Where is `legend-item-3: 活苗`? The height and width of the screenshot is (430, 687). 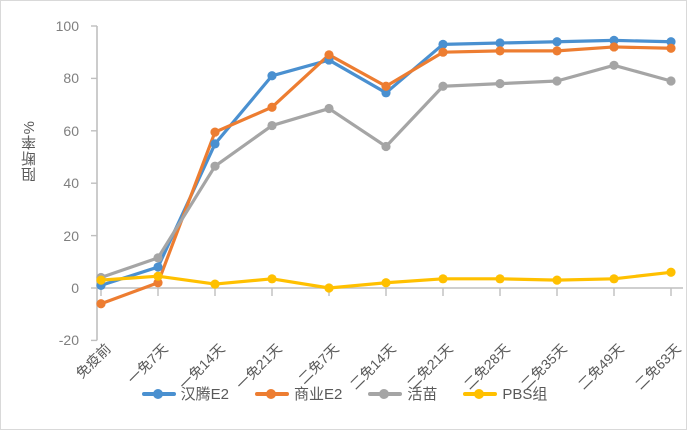
legend-item-3: 活苗 is located at coordinates (402, 393).